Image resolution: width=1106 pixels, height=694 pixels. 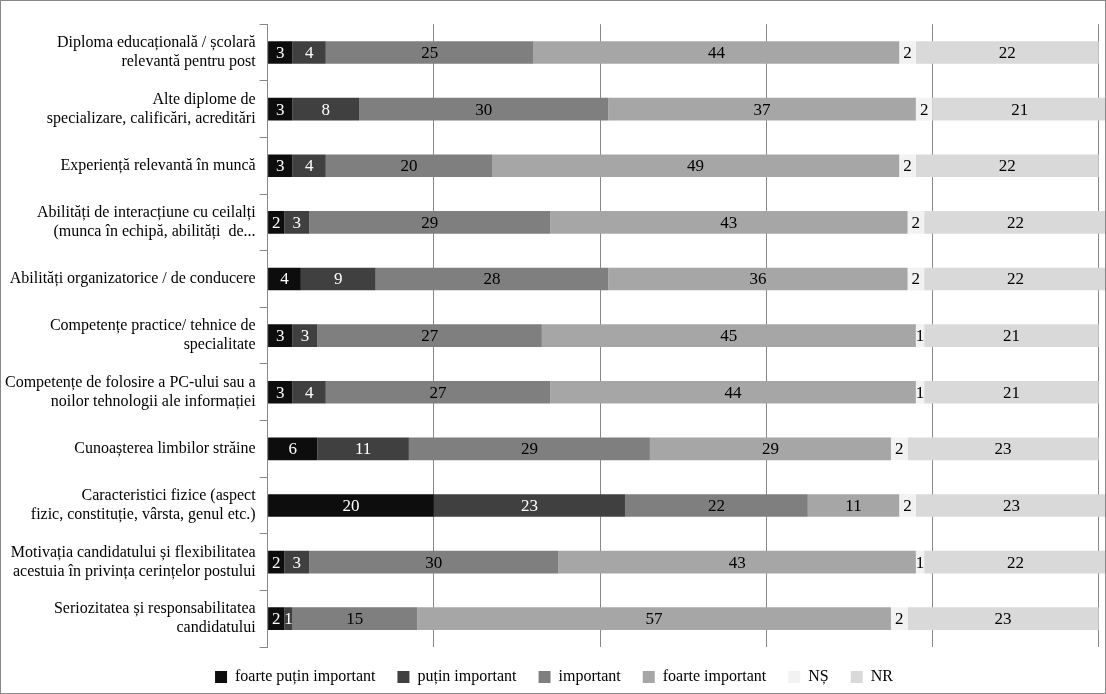 What do you see at coordinates (131, 391) in the screenshot?
I see `y-tick-label: Competențe de folosire a PC-ului sau a noilor tehnologii ale informației` at bounding box center [131, 391].